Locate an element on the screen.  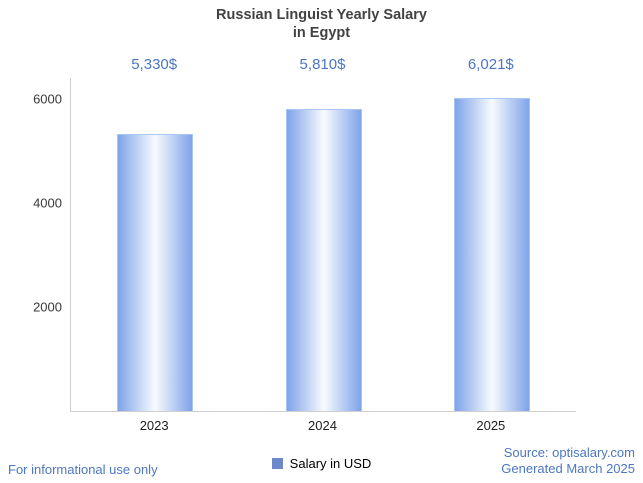
value-label: 5,810$ is located at coordinates (322, 64).